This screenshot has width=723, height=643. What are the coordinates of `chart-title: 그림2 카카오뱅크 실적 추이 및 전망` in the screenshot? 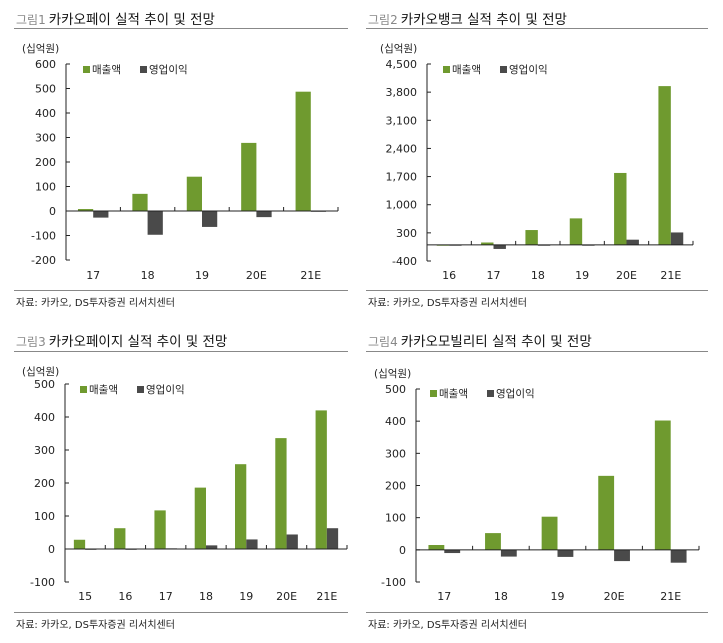 It's located at (467, 18).